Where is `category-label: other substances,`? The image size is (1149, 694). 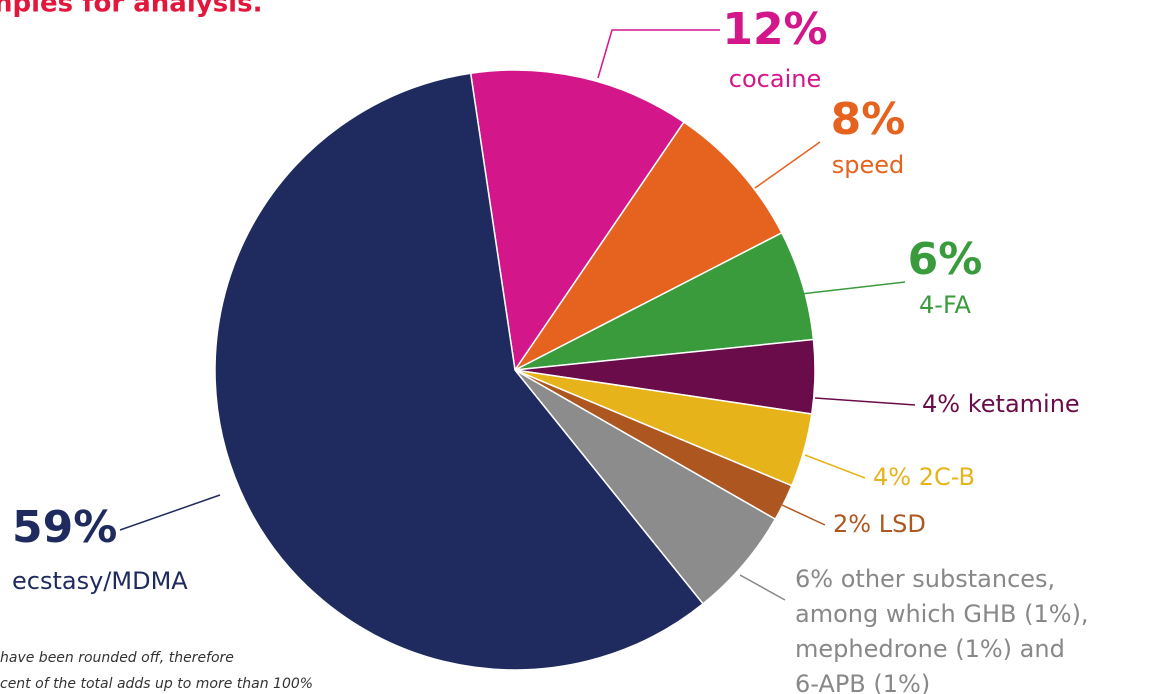
category-label: other substances, is located at coordinates (948, 579).